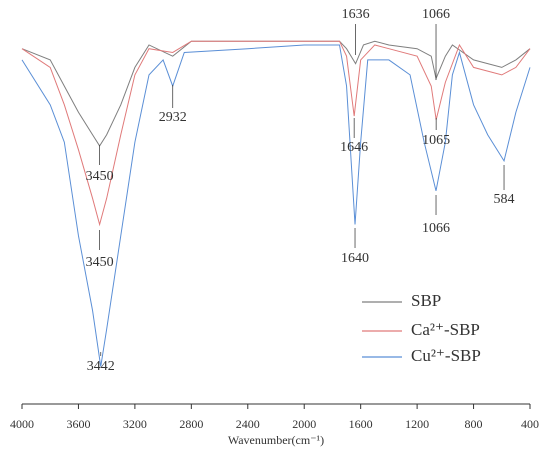  Describe the element at coordinates (276, 440) in the screenshot. I see `x-axis-label: Wavenumber(cm⁻¹)` at that location.